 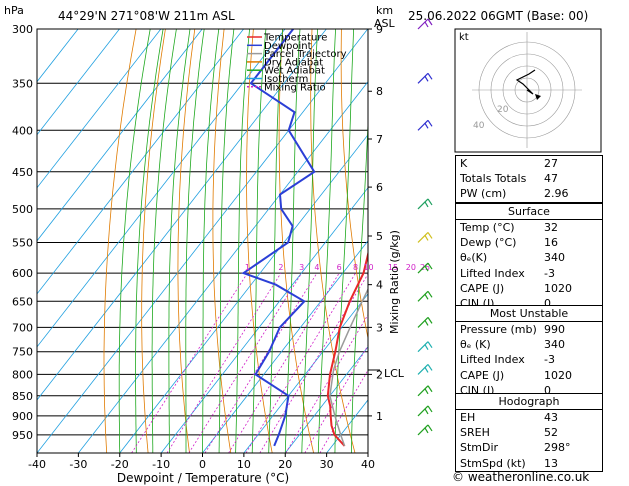 I want to click on index-row: CAPE (J) 1020, so click(x=529, y=375).